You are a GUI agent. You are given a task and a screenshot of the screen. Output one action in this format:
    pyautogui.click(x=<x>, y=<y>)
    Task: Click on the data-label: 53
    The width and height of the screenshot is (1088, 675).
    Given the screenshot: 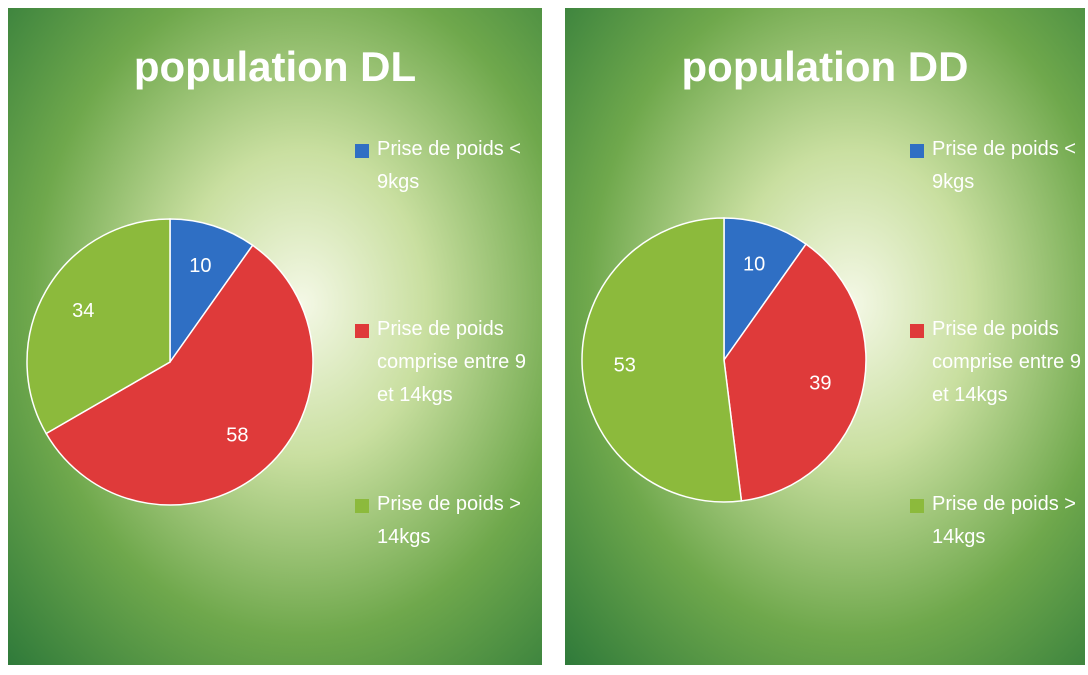 What is the action you would take?
    pyautogui.click(x=625, y=365)
    